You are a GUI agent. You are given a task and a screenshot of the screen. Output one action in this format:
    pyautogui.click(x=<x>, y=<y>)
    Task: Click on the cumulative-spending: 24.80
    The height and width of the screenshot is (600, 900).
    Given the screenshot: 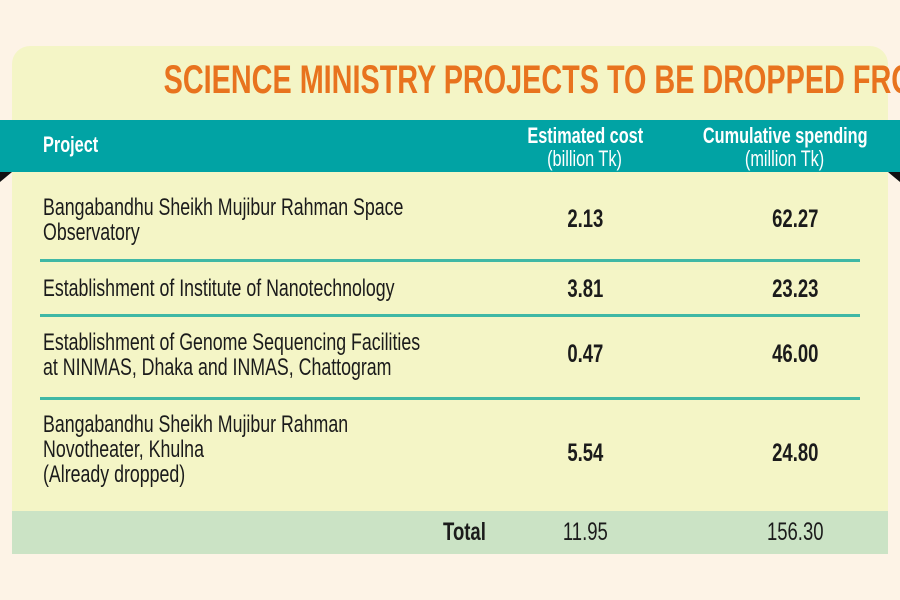 What is the action you would take?
    pyautogui.click(x=795, y=453)
    